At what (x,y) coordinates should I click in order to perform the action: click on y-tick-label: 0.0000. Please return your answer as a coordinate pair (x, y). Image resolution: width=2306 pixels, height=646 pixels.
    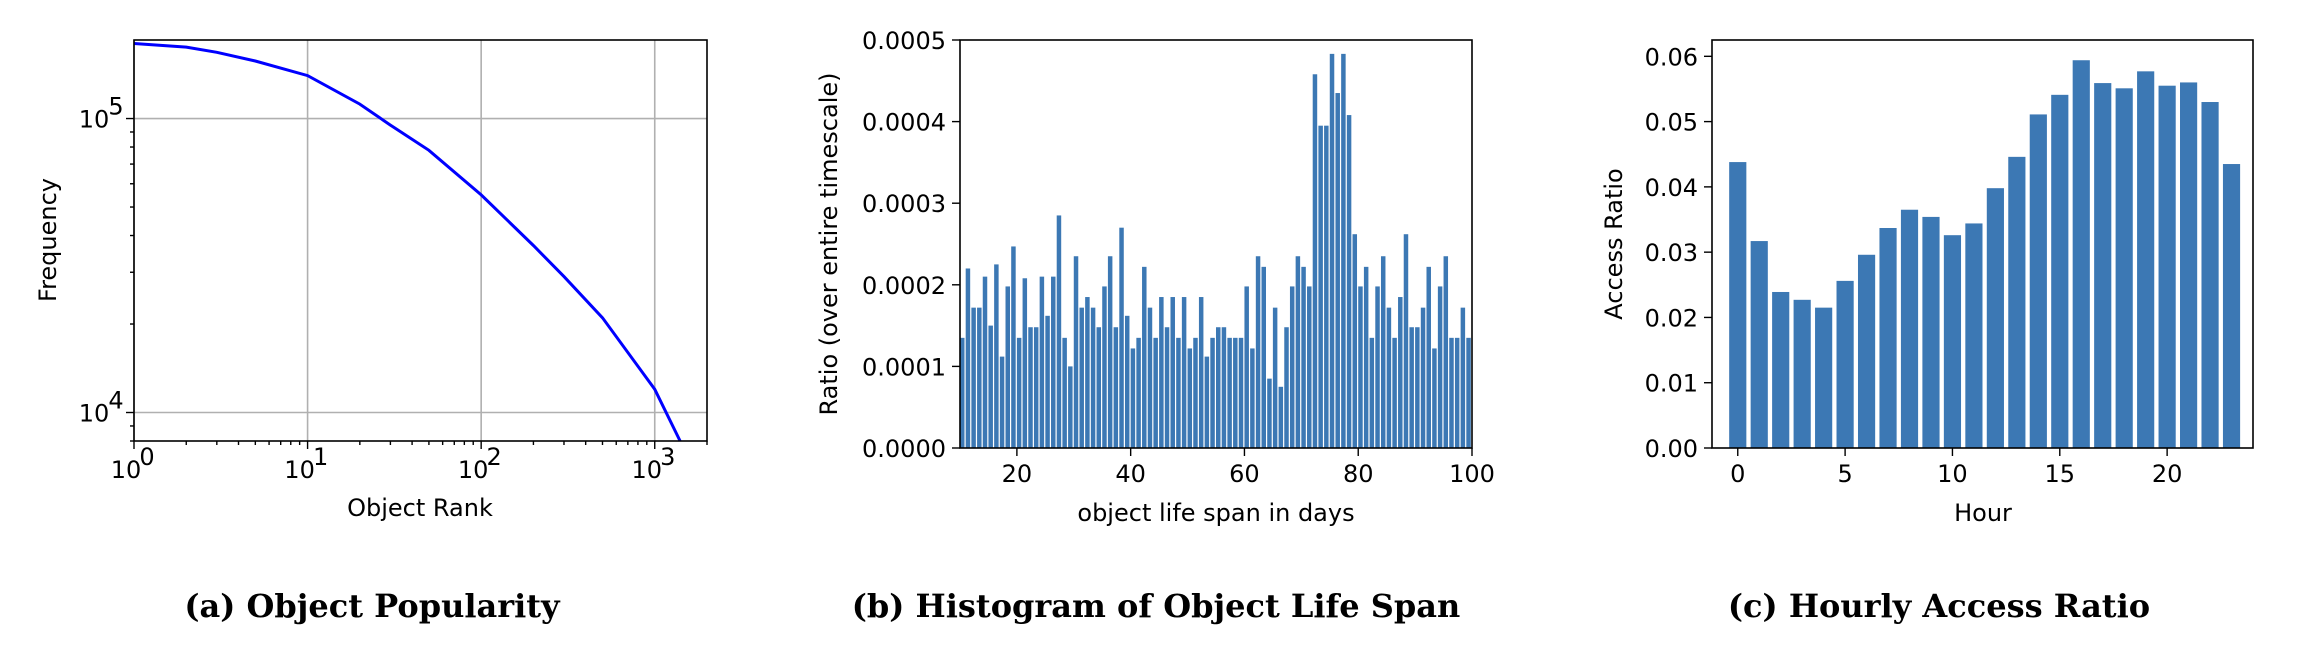
    Looking at the image, I should click on (904, 449).